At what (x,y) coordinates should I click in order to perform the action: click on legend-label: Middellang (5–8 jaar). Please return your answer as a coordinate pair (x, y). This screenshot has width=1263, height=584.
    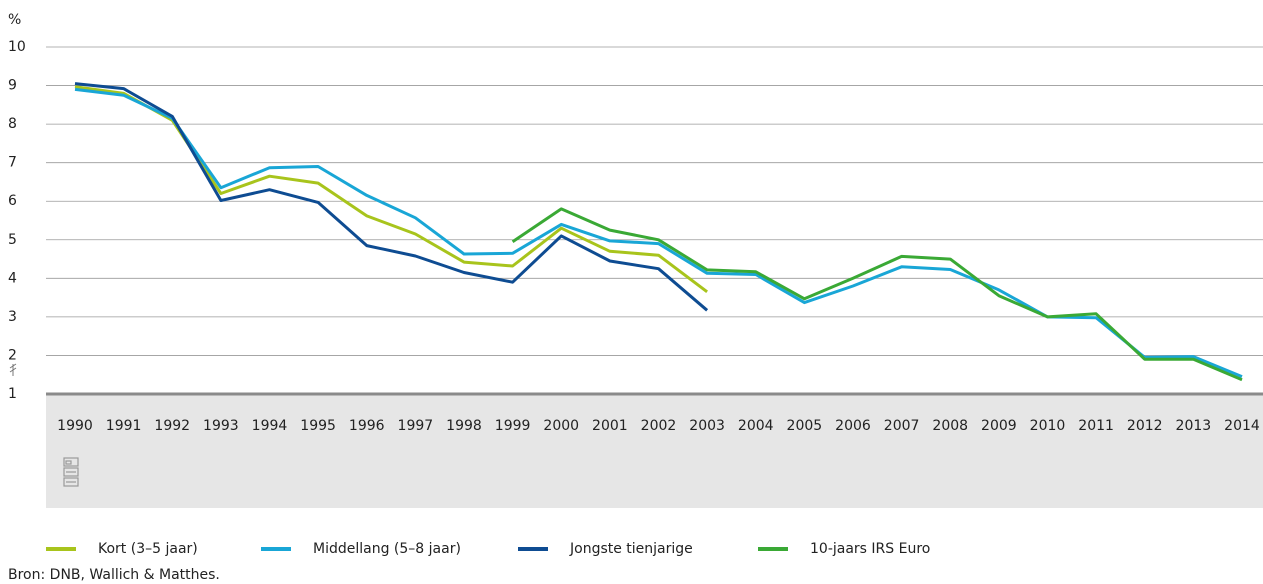
    Looking at the image, I should click on (387, 549).